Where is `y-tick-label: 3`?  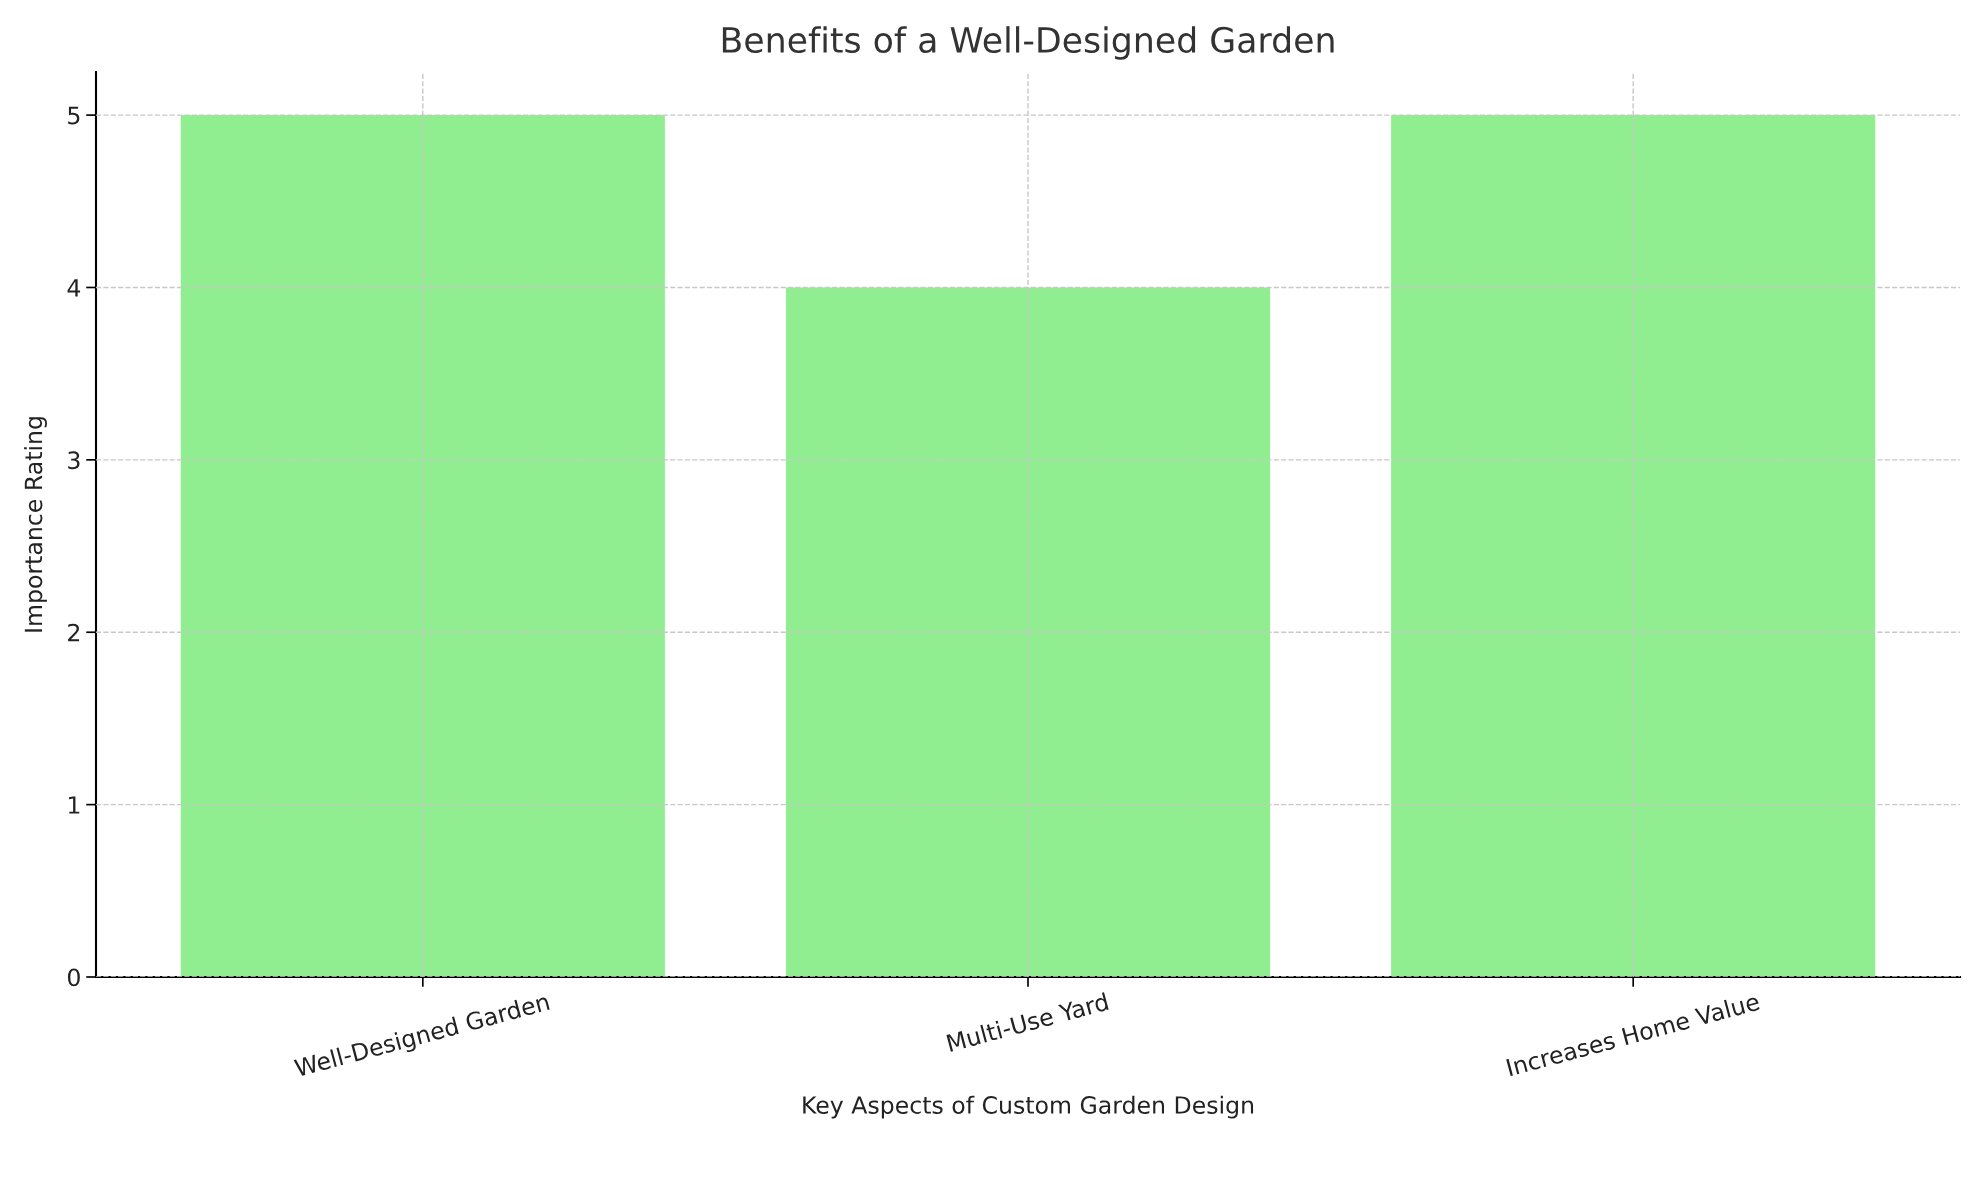 y-tick-label: 3 is located at coordinates (74, 460).